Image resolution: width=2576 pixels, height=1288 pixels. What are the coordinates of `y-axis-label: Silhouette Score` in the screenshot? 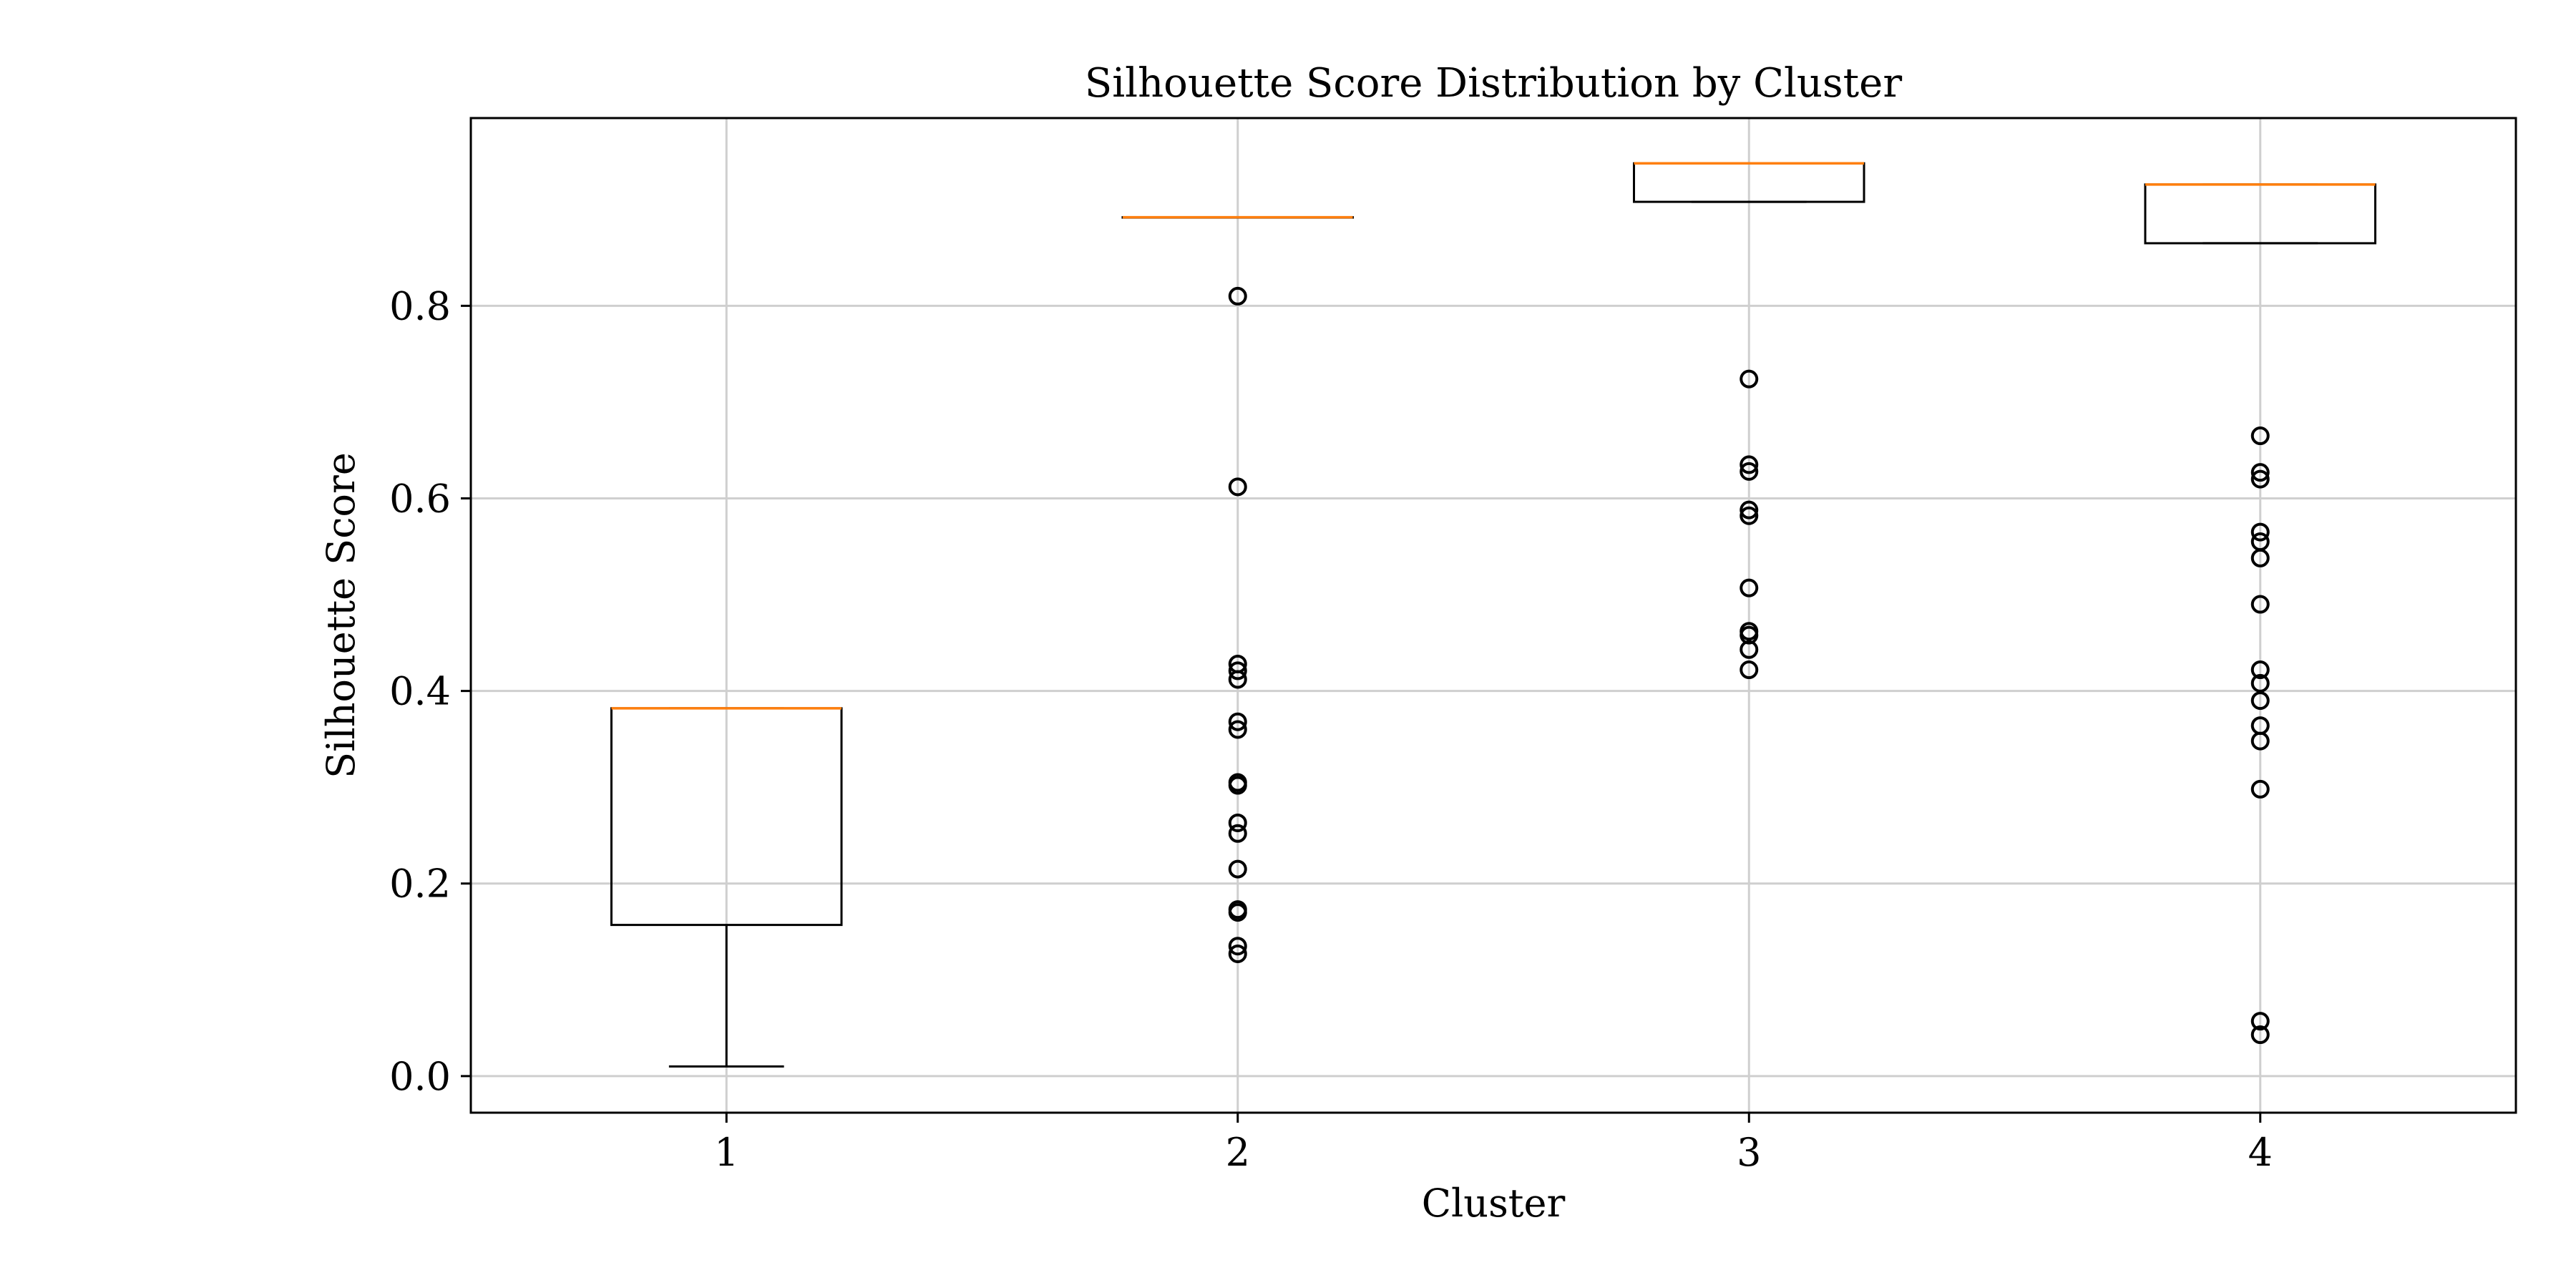 It's located at (341, 615).